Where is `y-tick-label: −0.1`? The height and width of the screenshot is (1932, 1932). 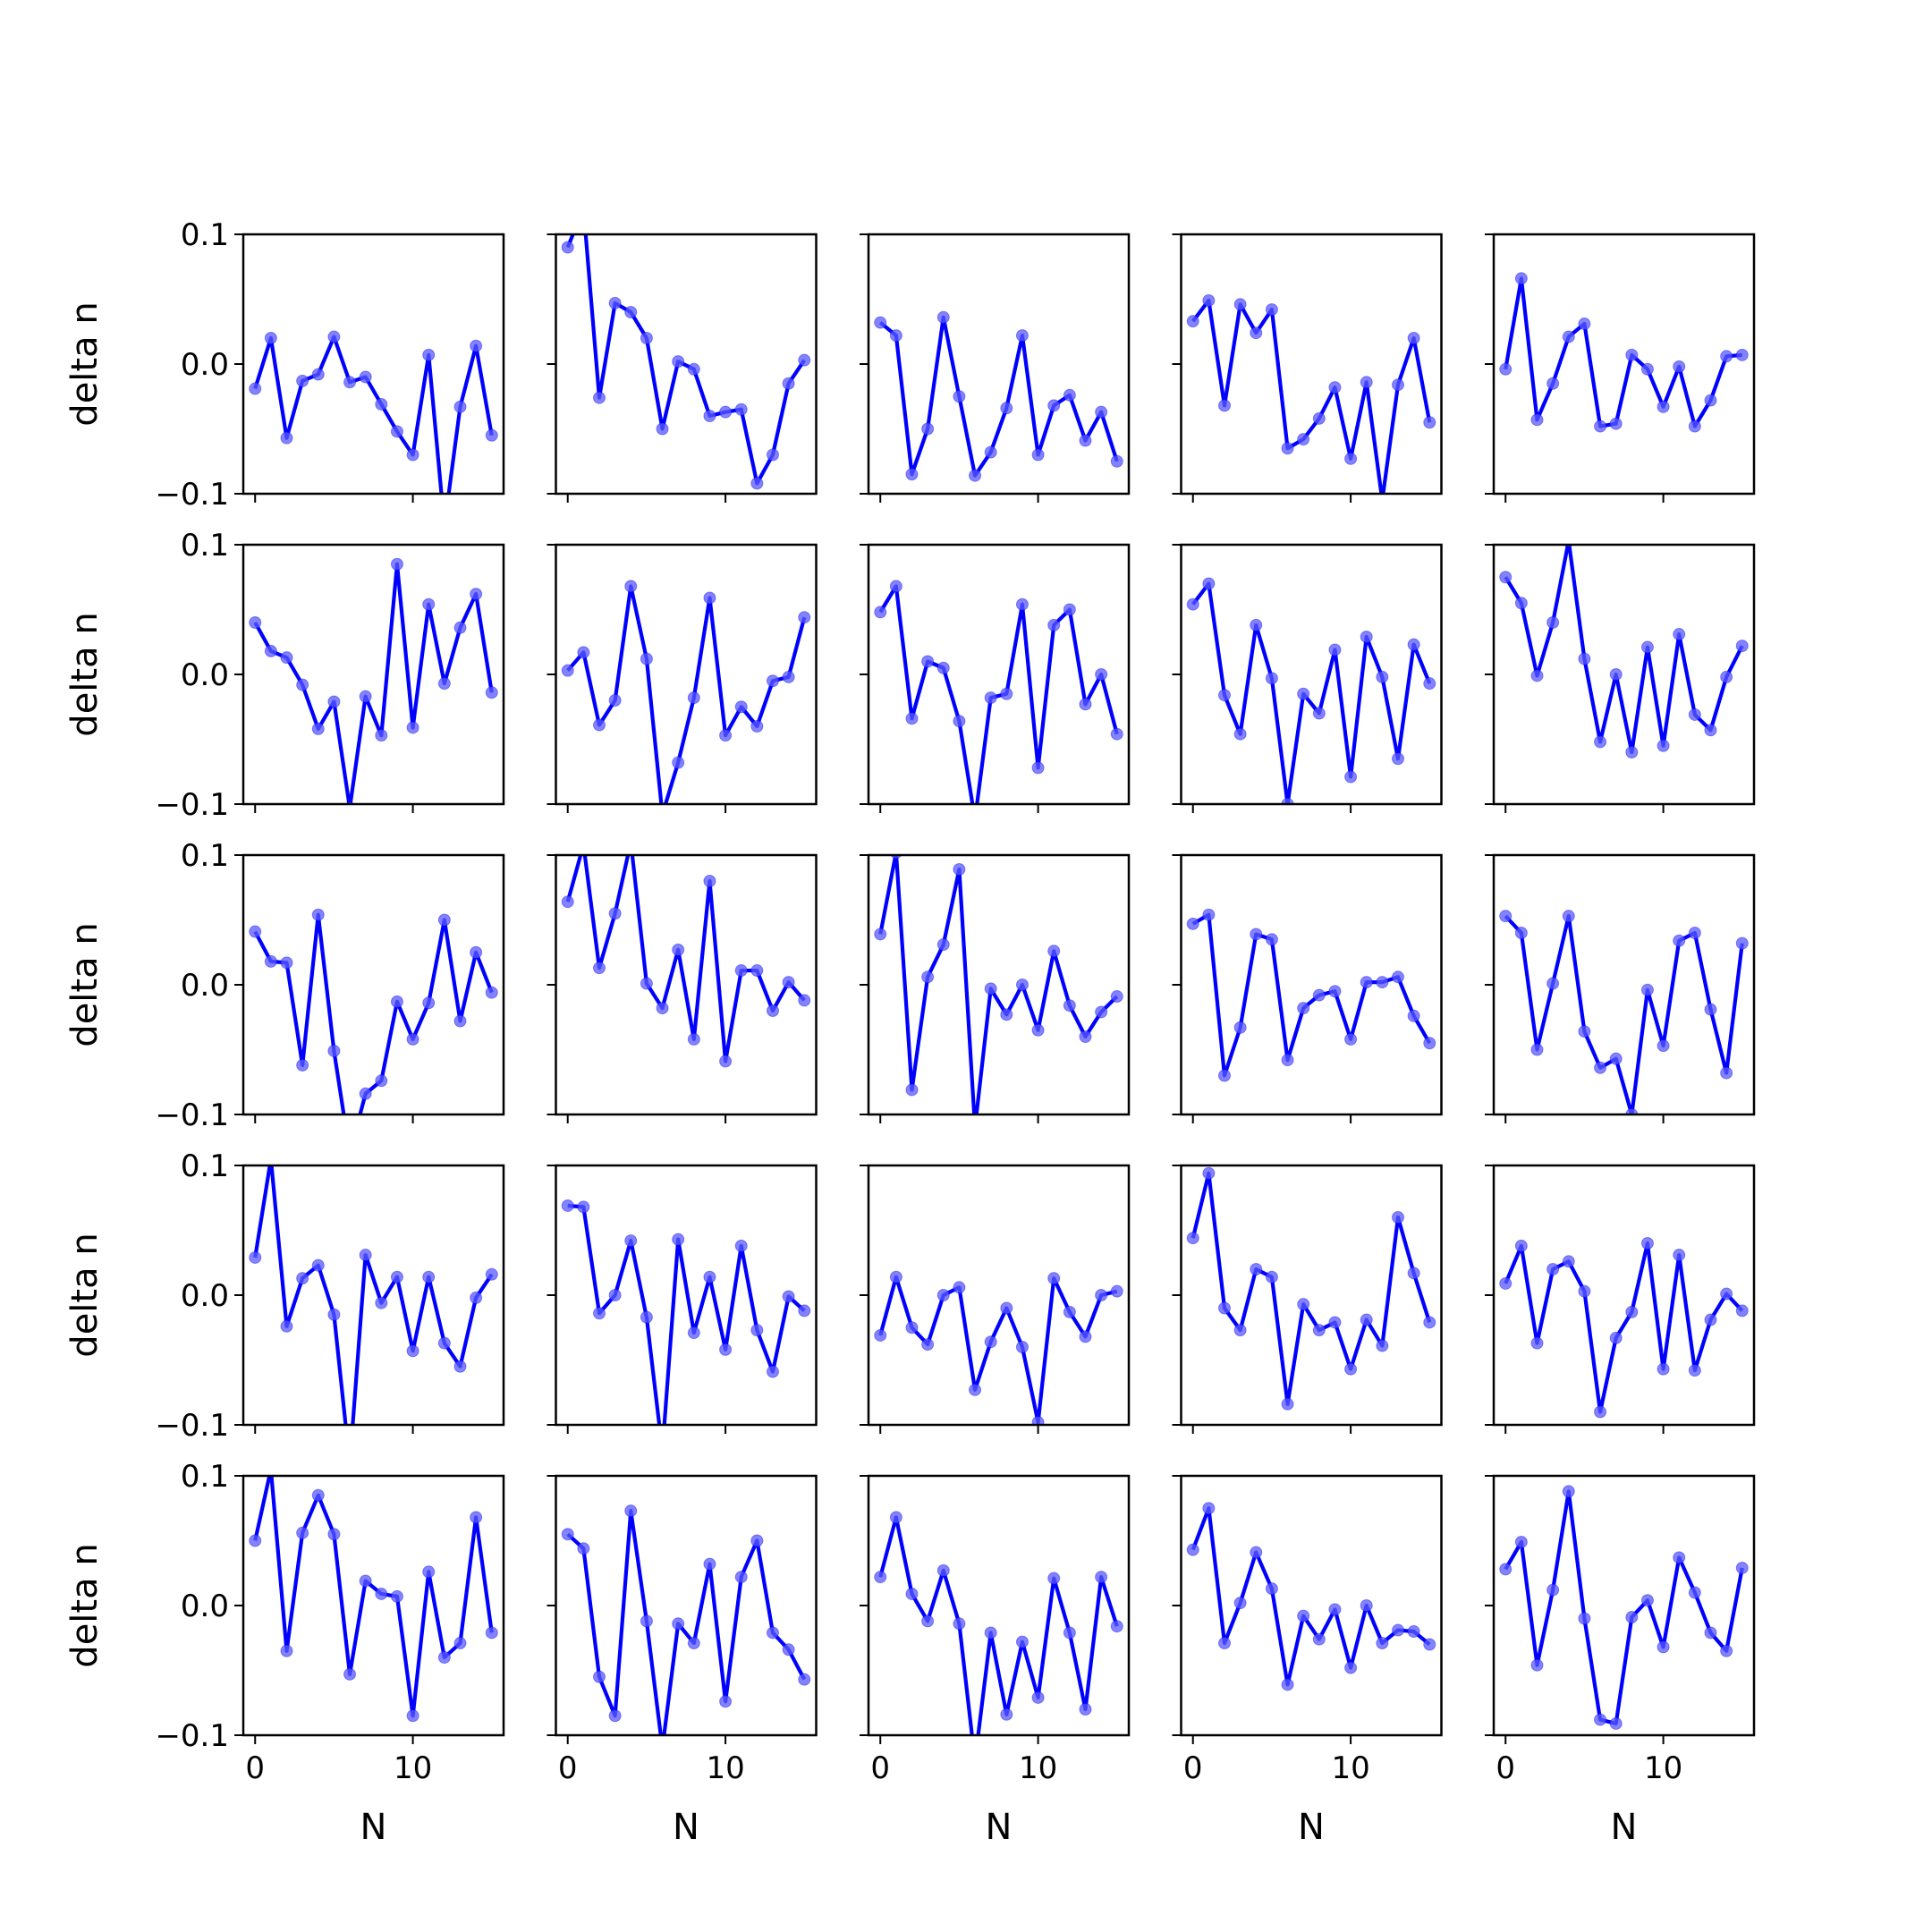 y-tick-label: −0.1 is located at coordinates (192, 1426).